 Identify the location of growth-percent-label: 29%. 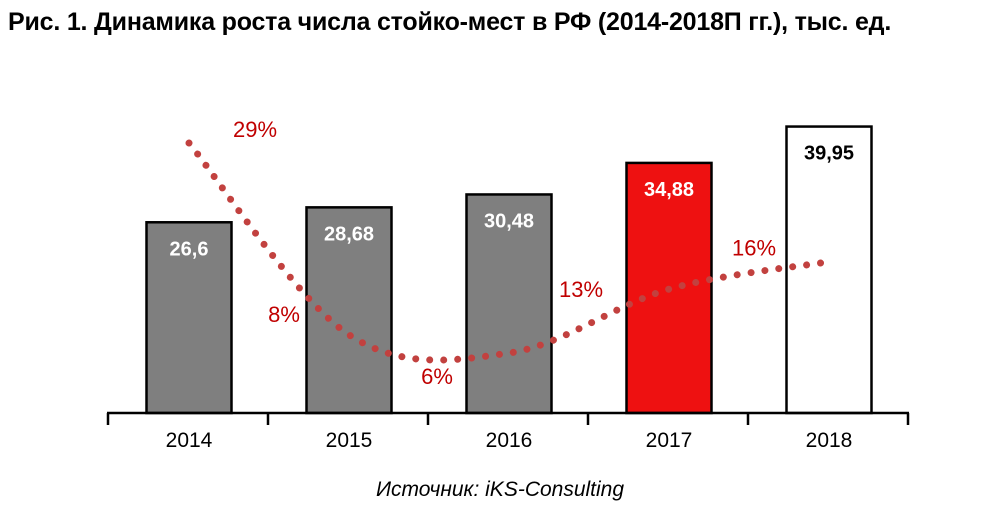
(255, 129).